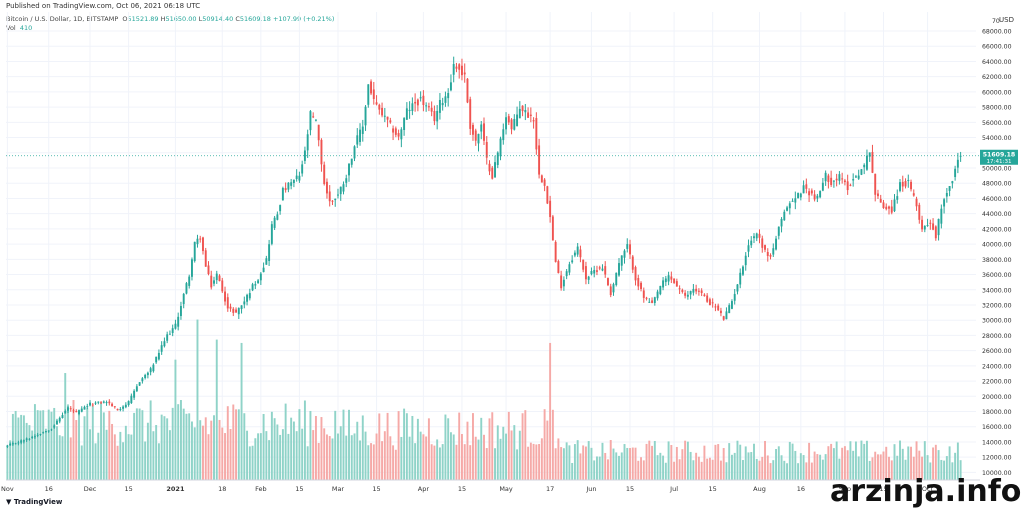 Image resolution: width=1024 pixels, height=511 pixels. Describe the element at coordinates (999, 162) in the screenshot. I see `last-price-countdown: 17:41:31` at that location.